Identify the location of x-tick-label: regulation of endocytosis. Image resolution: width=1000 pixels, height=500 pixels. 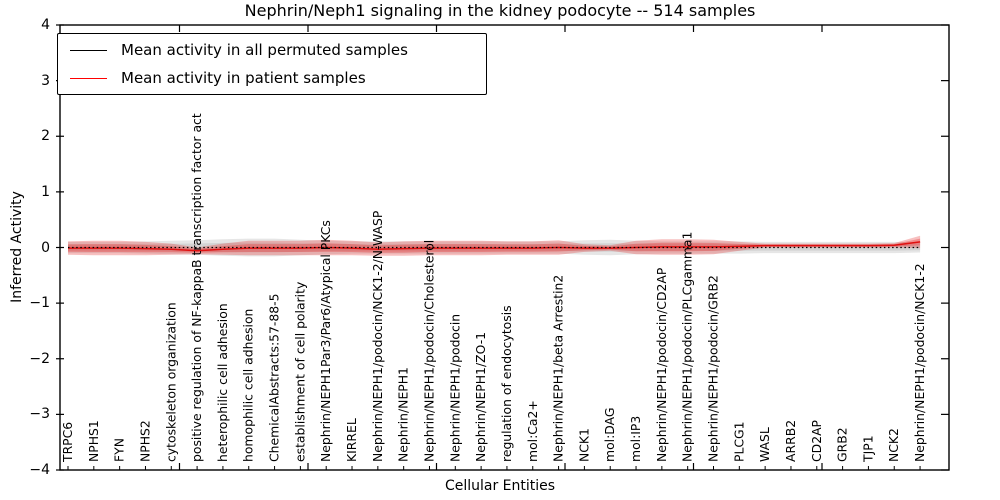
(506, 383).